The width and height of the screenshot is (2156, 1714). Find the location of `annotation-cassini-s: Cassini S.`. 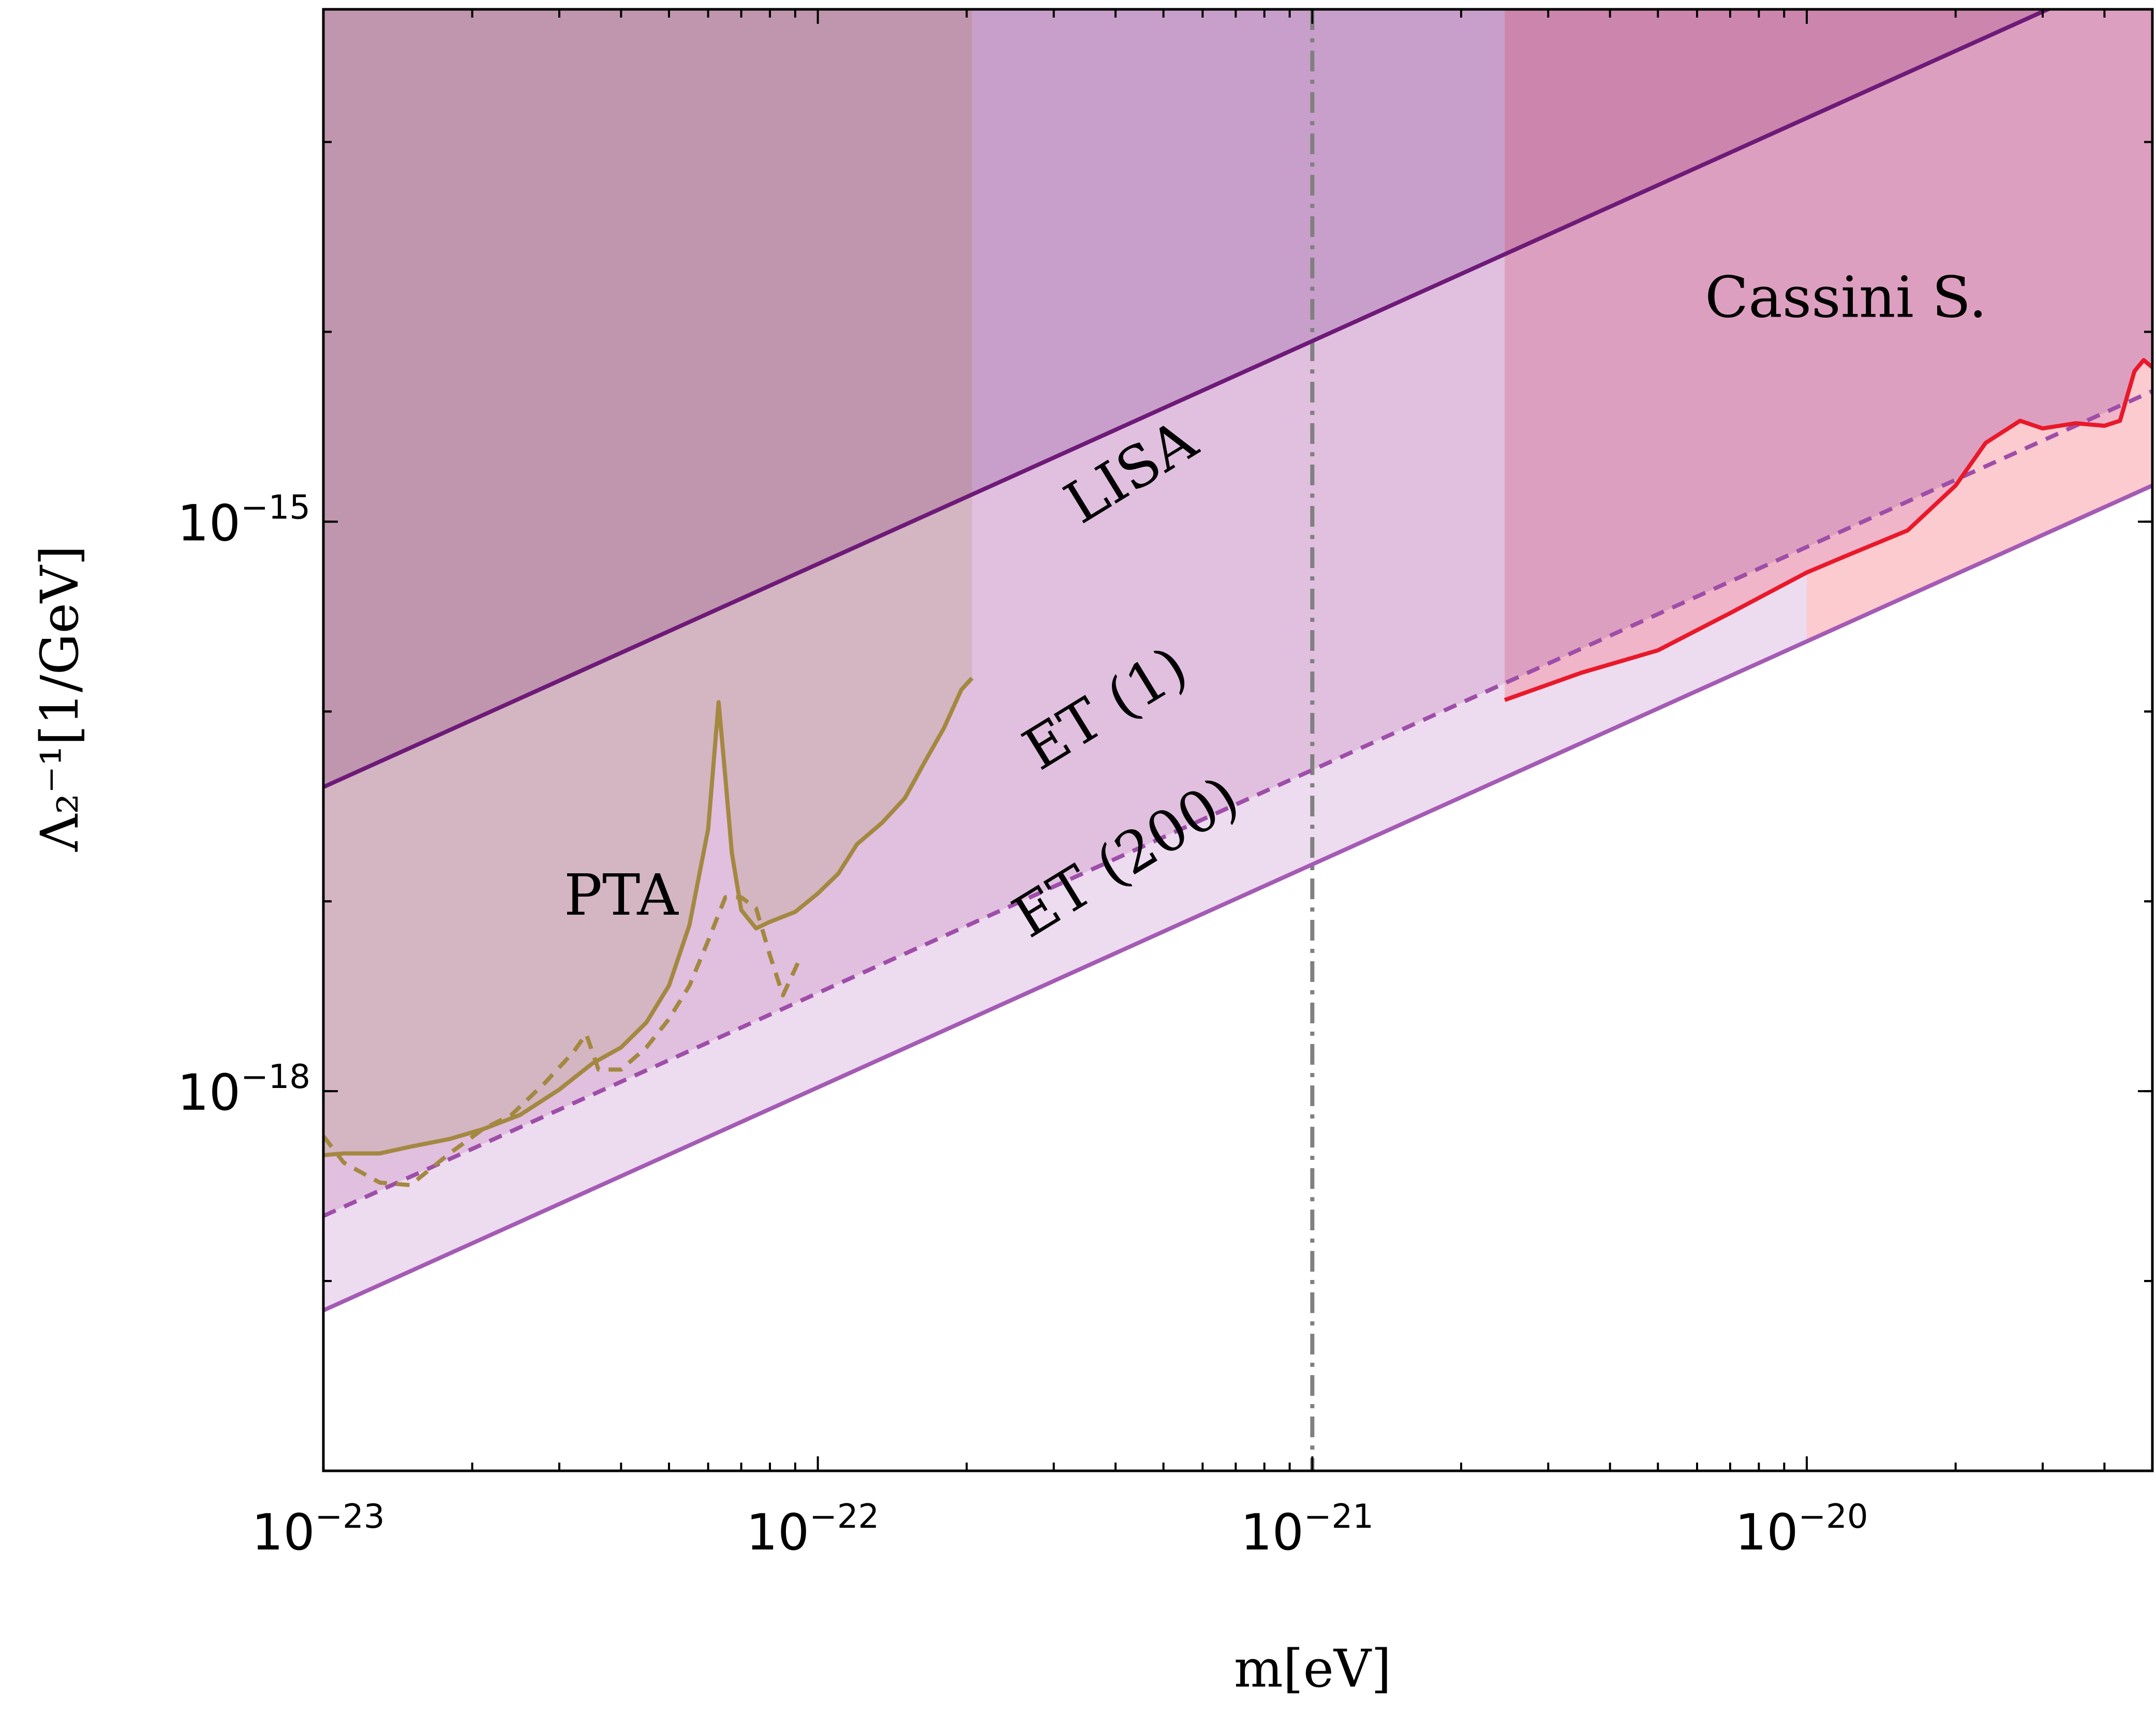

annotation-cassini-s: Cassini S. is located at coordinates (1846, 297).